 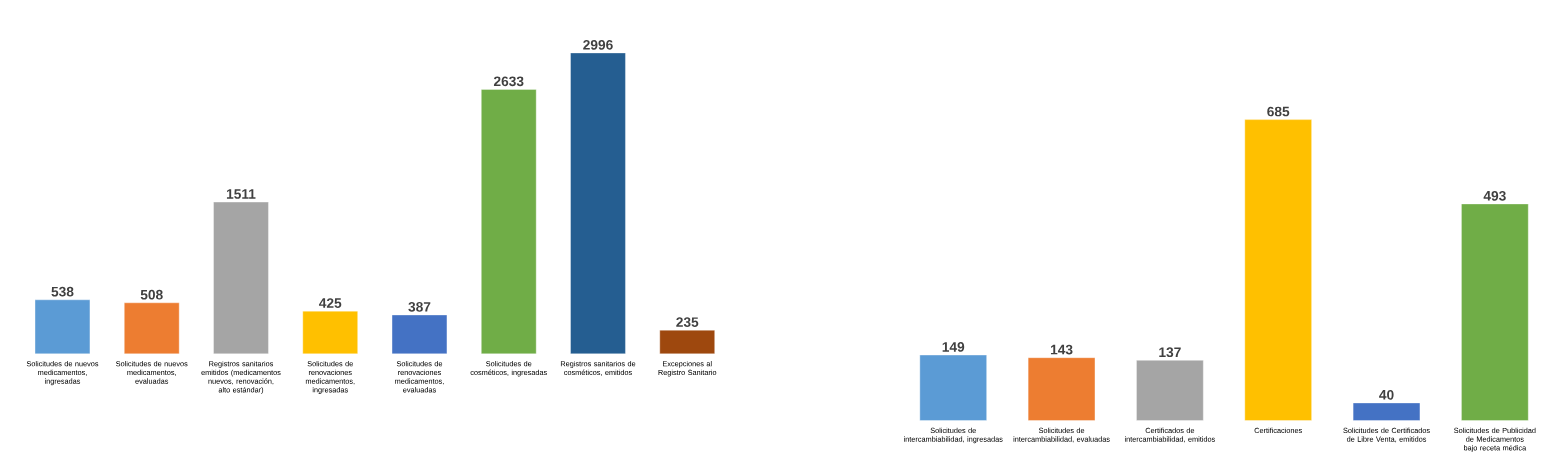 What do you see at coordinates (1386, 394) in the screenshot?
I see `data-label: 40` at bounding box center [1386, 394].